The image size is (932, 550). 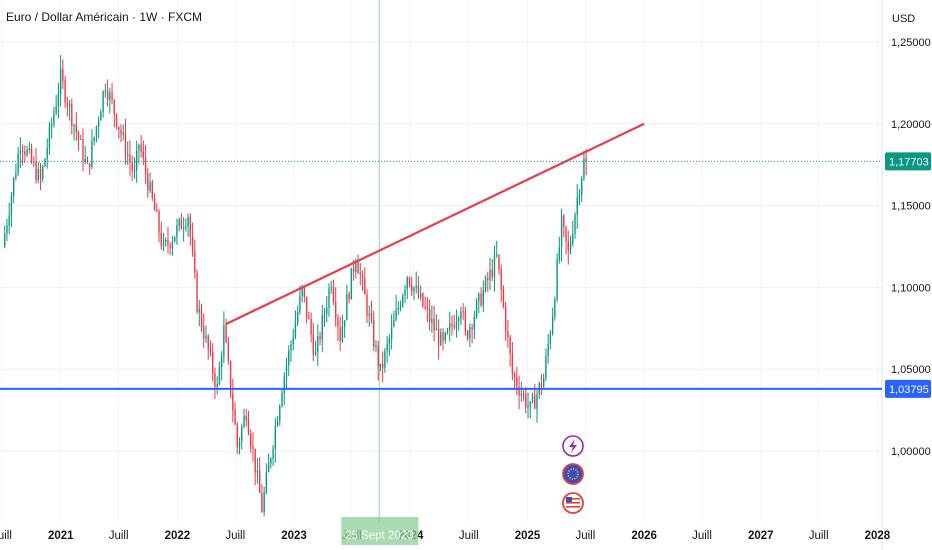 What do you see at coordinates (178, 536) in the screenshot?
I see `x-tick-label: 2022` at bounding box center [178, 536].